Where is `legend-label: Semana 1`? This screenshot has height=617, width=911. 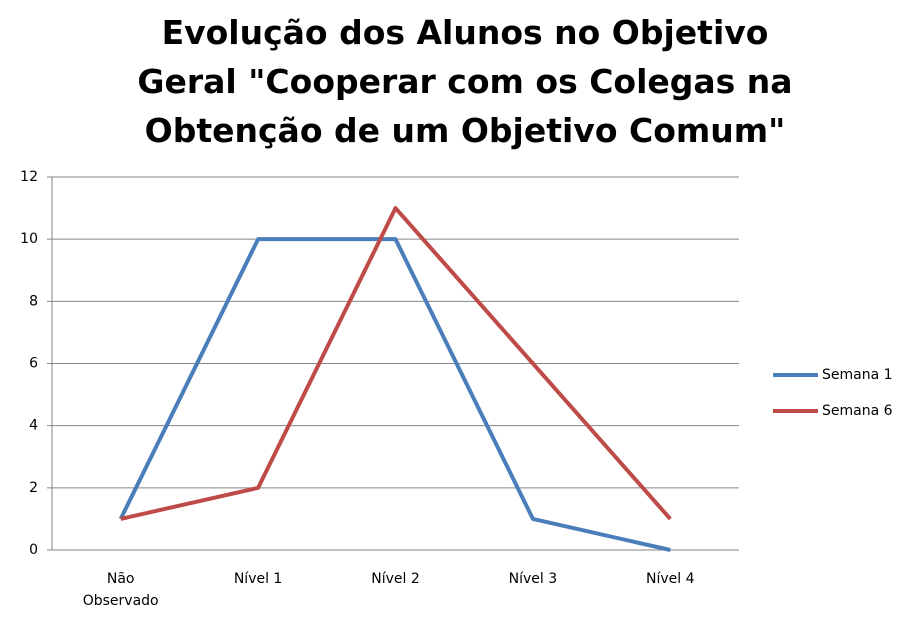
legend-label: Semana 1 is located at coordinates (857, 375).